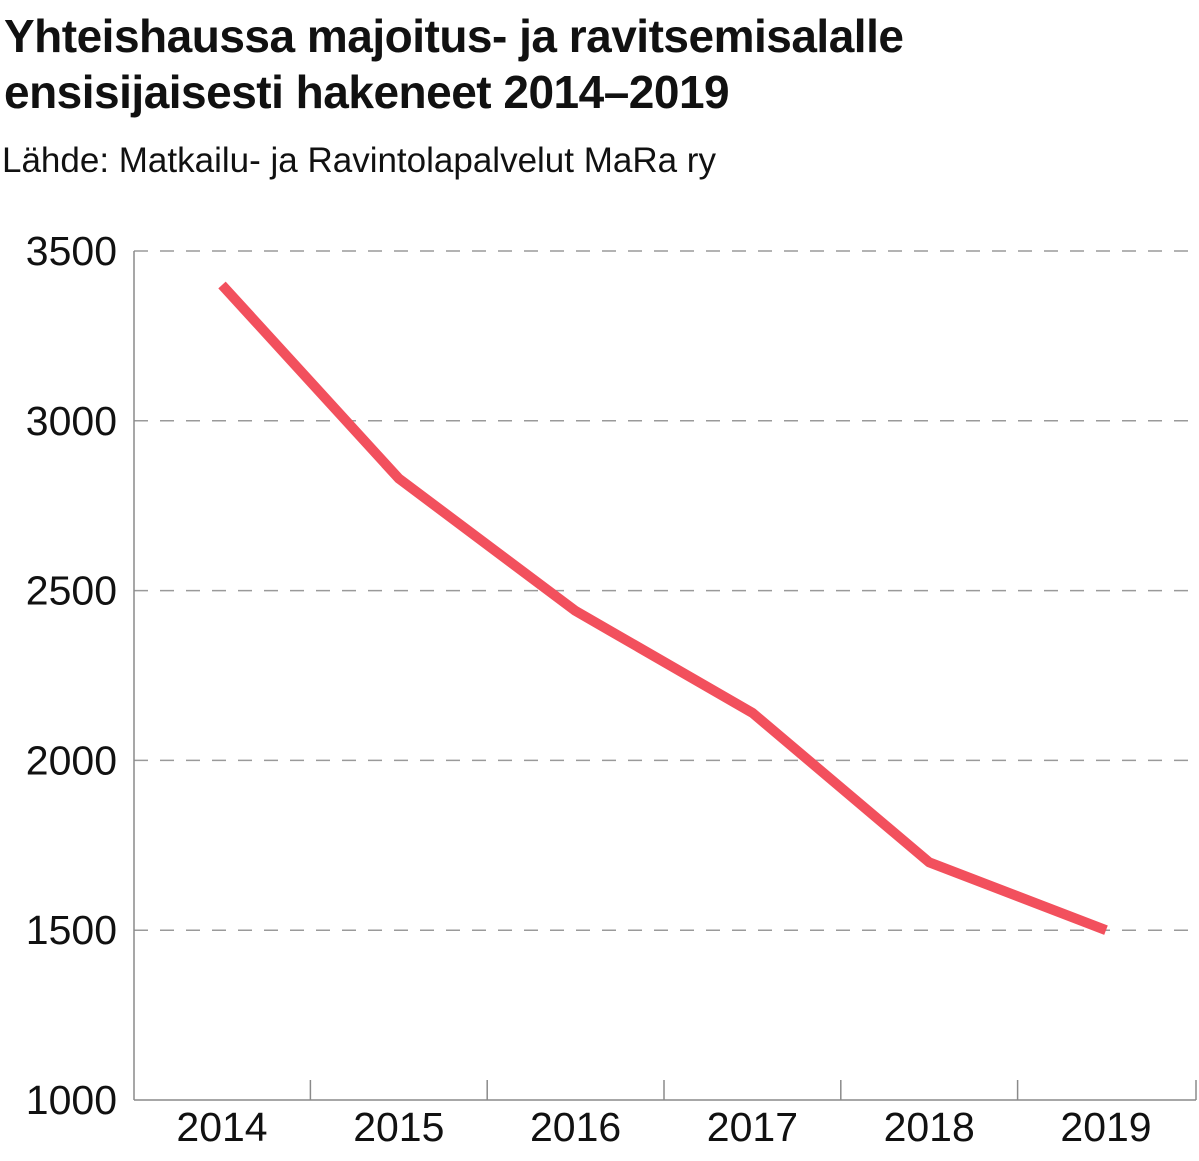 Image resolution: width=1199 pixels, height=1161 pixels. What do you see at coordinates (71, 251) in the screenshot?
I see `y-tick-label-3500: 3500` at bounding box center [71, 251].